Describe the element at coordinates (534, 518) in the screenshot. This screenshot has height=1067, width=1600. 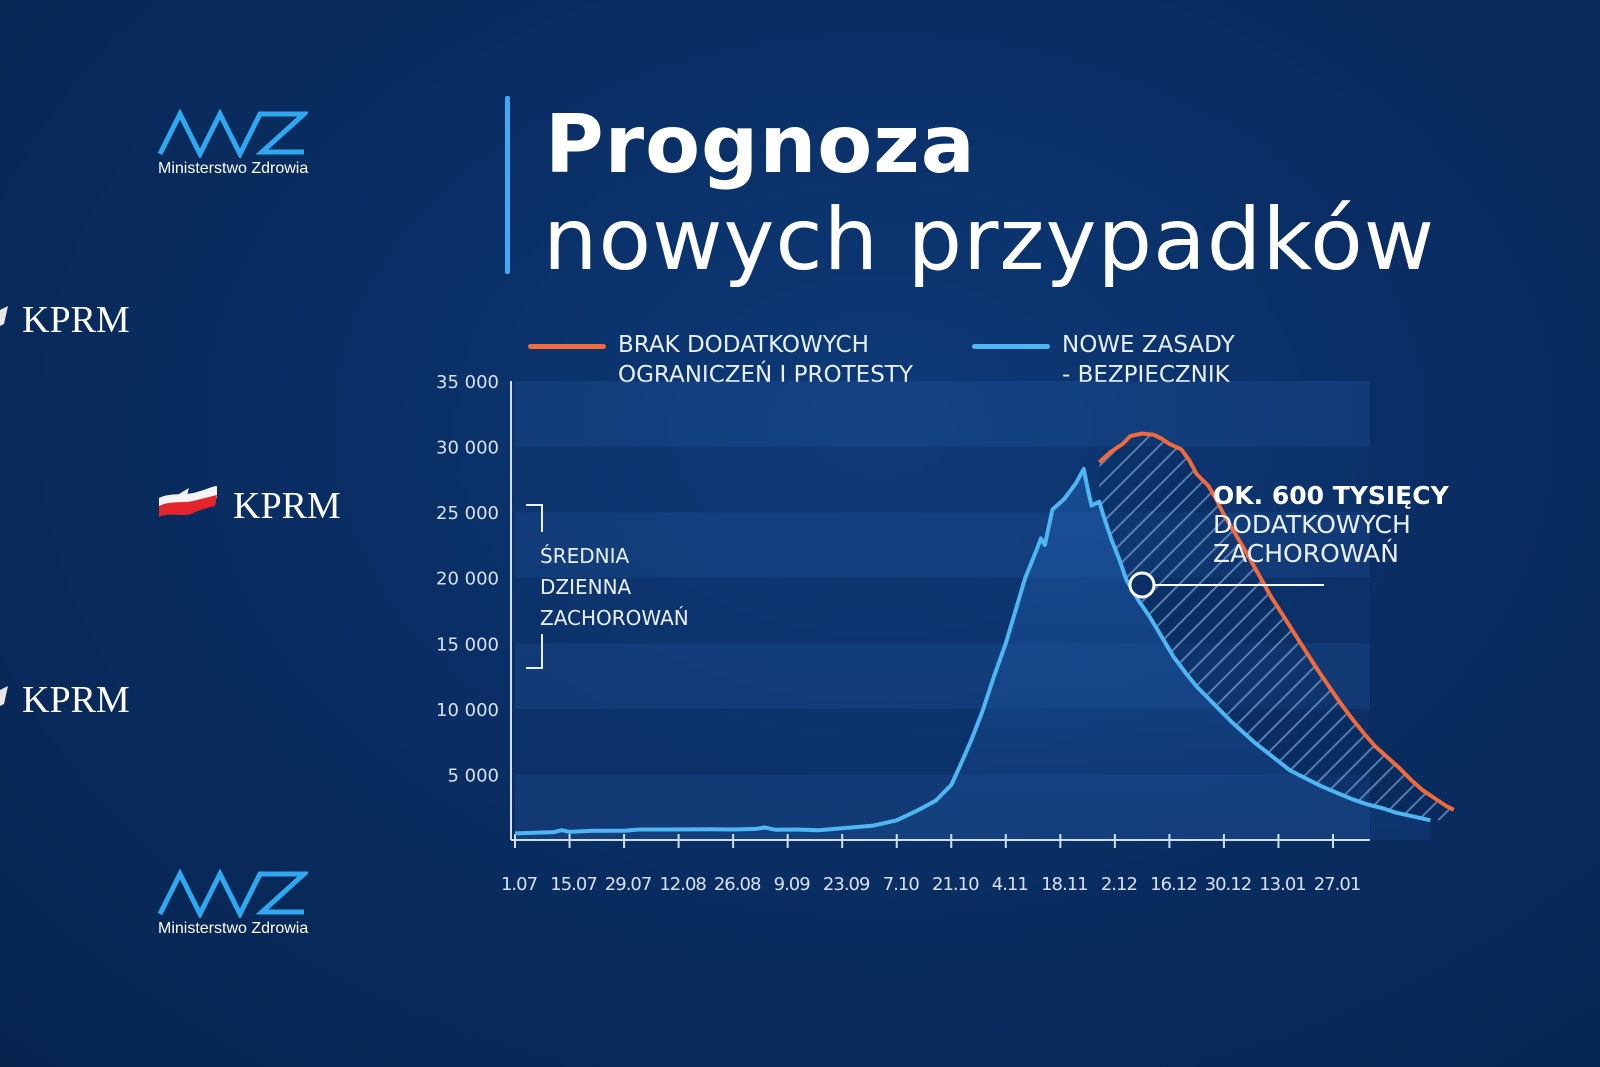
I see `ylabel-bracket-top` at that location.